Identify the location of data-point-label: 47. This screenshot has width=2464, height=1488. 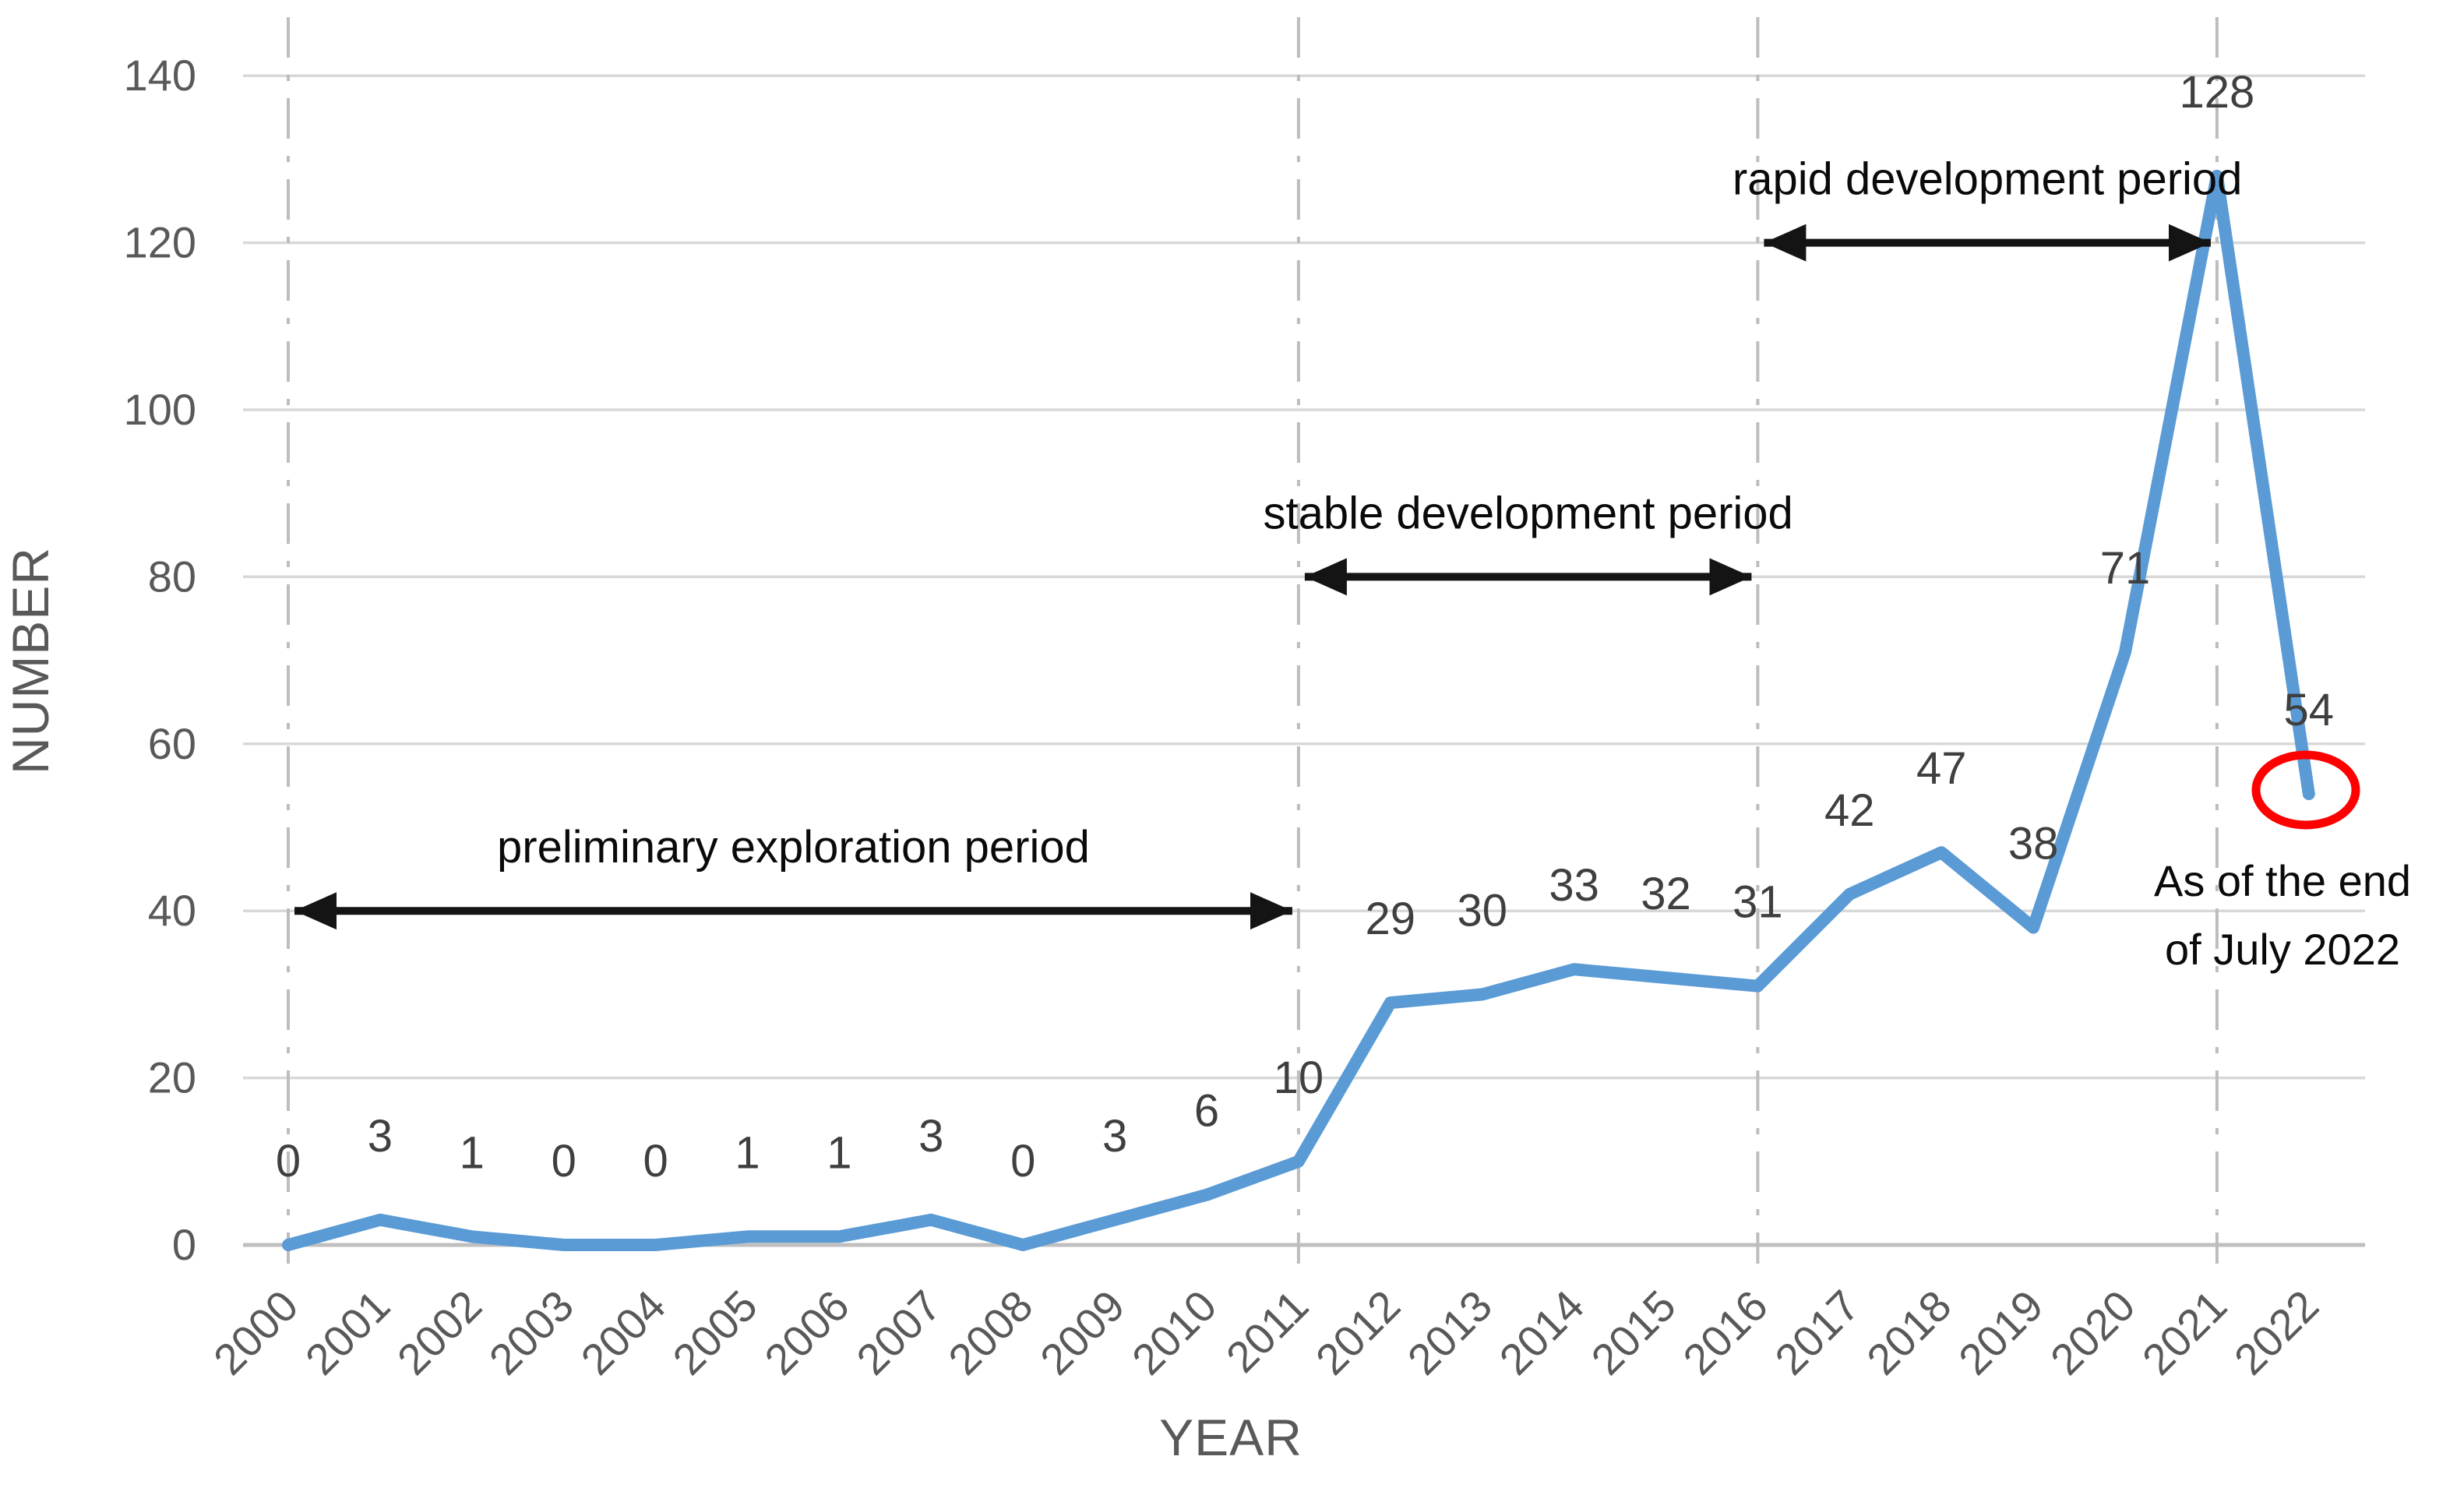
(1941, 769).